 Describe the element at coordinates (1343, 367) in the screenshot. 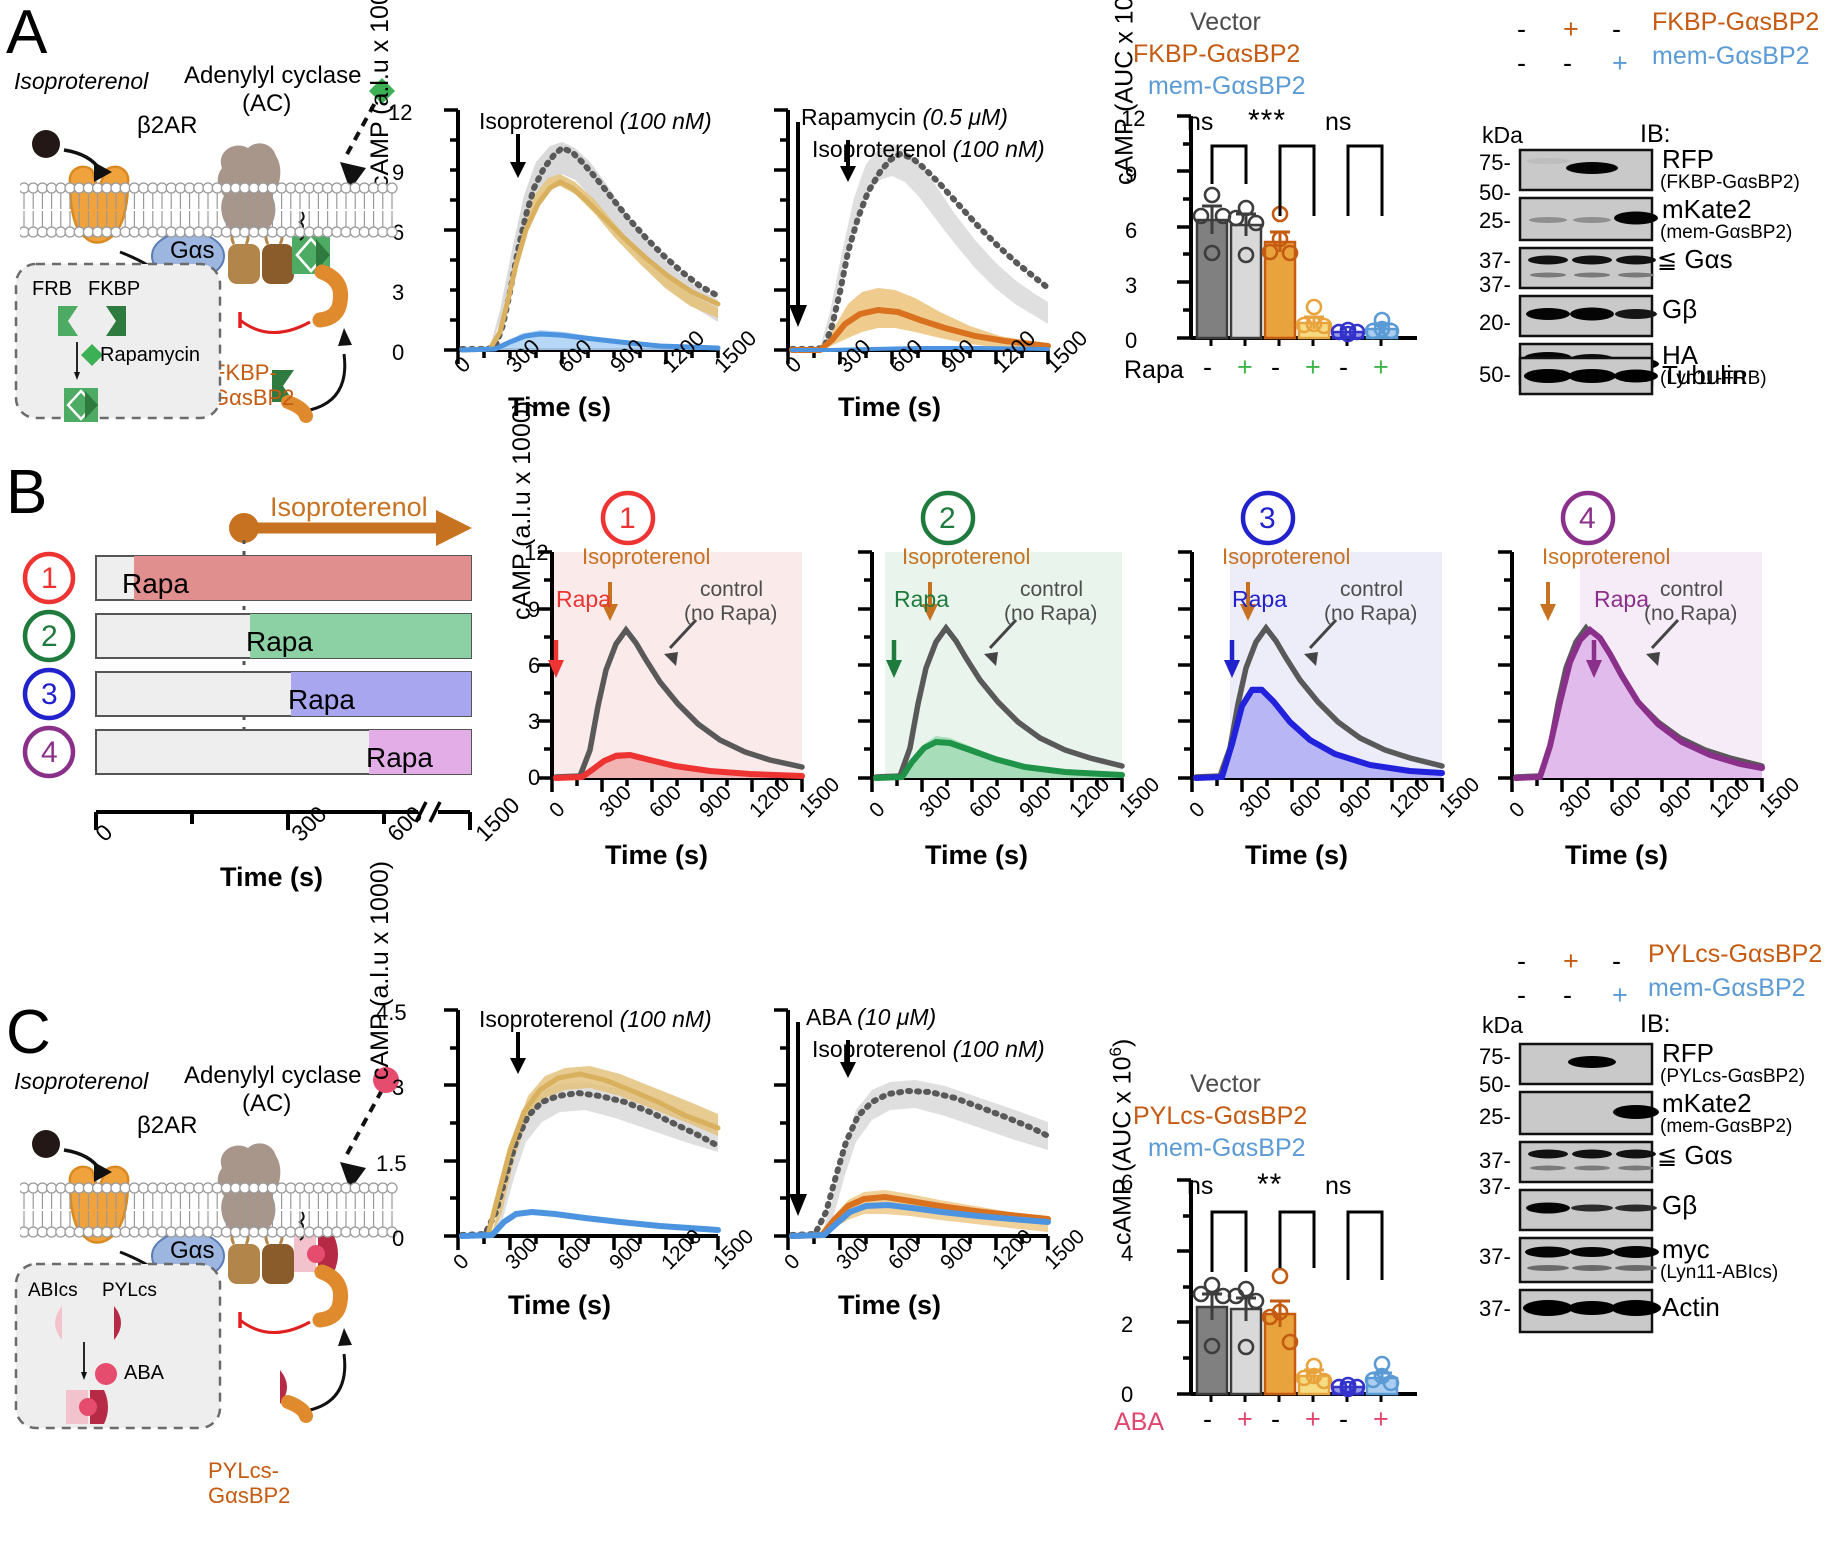

I see `rapa-val-a-5: -` at that location.